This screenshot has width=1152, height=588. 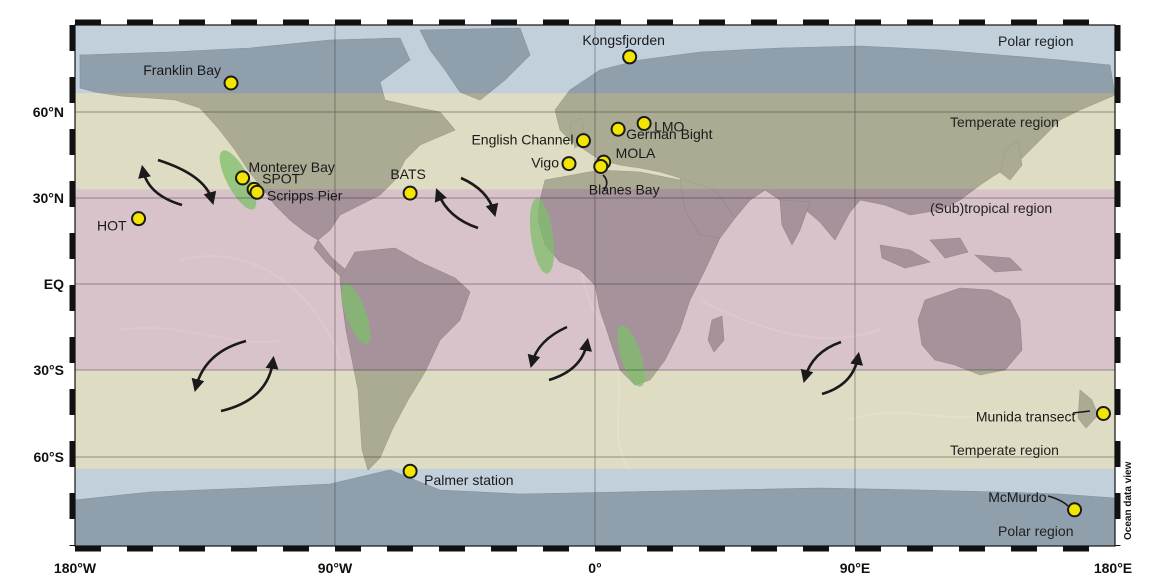 I want to click on lon-label: 180°E, so click(x=1113, y=568).